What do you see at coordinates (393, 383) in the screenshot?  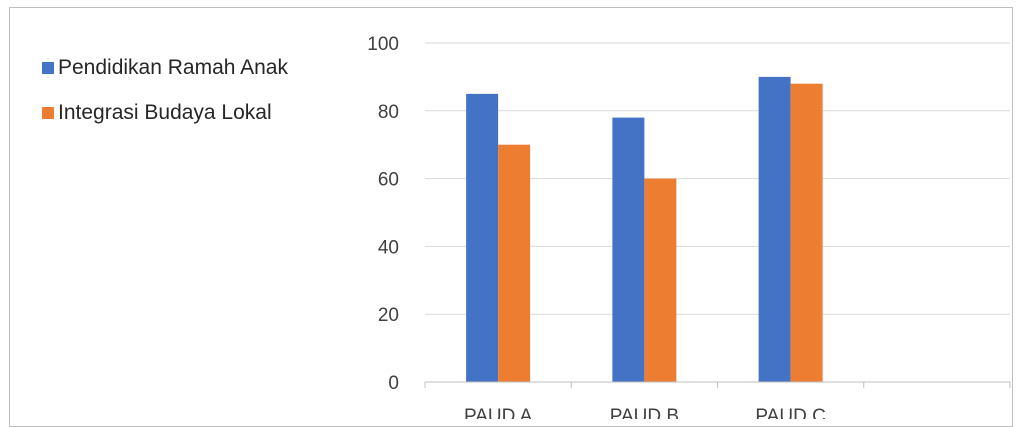 I see `y-tick-label: 0` at bounding box center [393, 383].